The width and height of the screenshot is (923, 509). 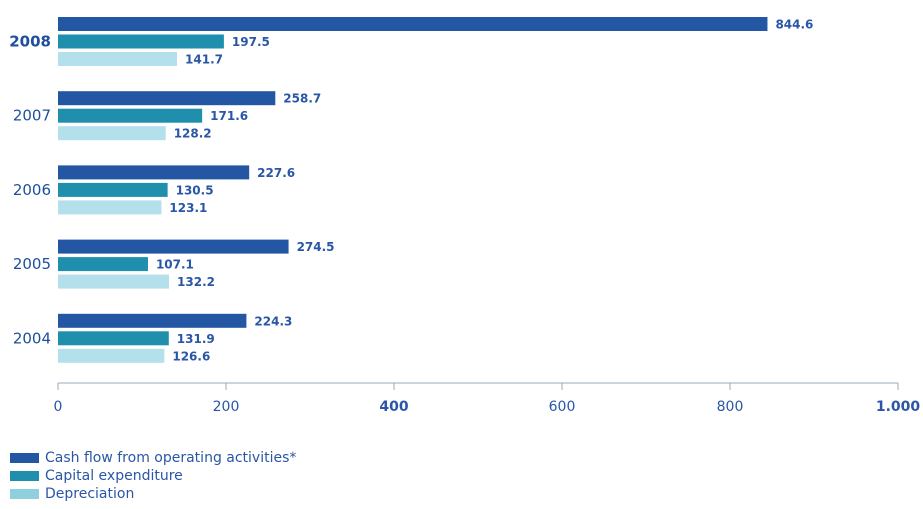 What do you see at coordinates (58, 407) in the screenshot?
I see `x-tick-label: 0` at bounding box center [58, 407].